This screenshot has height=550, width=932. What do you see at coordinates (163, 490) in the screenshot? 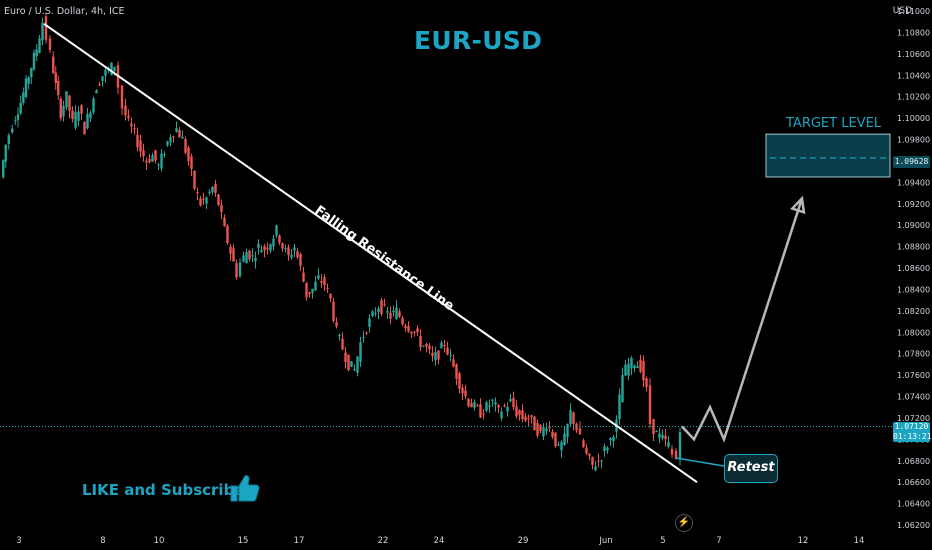
I see `like-subscribe-text: LIKE and Subscribe` at bounding box center [163, 490].